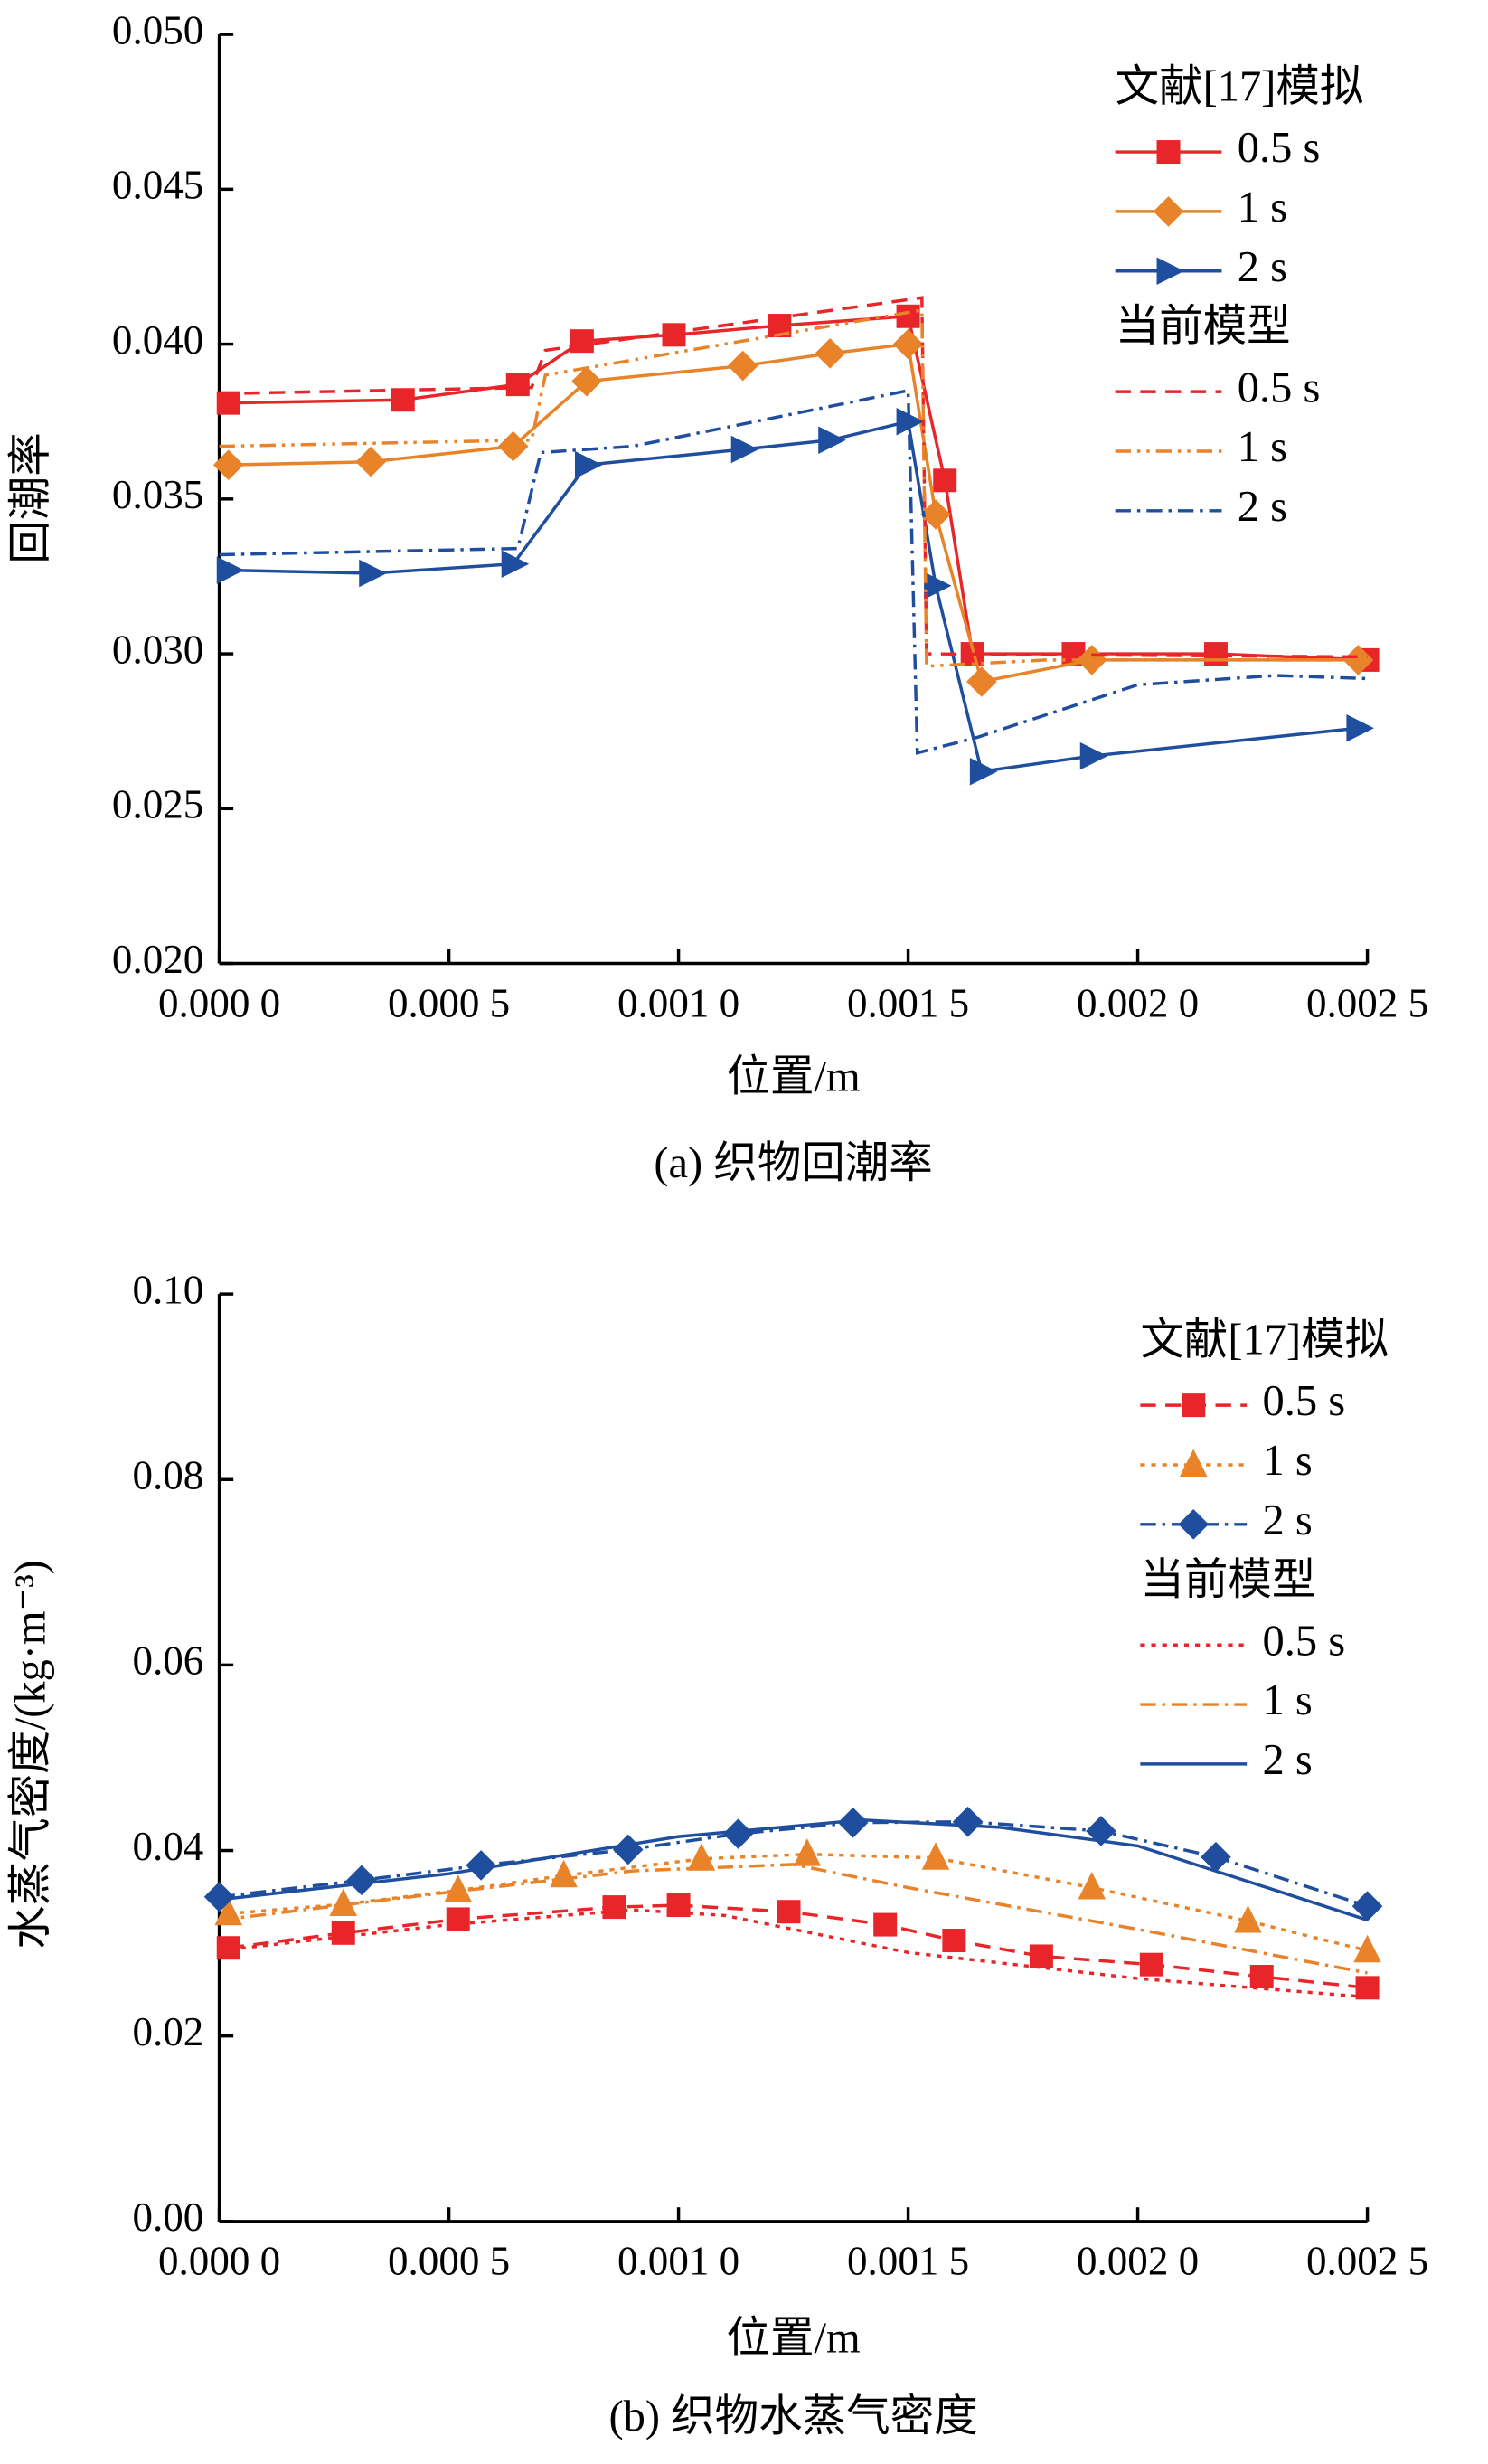 The height and width of the screenshot is (2464, 1488). What do you see at coordinates (167, 1661) in the screenshot?
I see `y-tick-label: 0.06` at bounding box center [167, 1661].